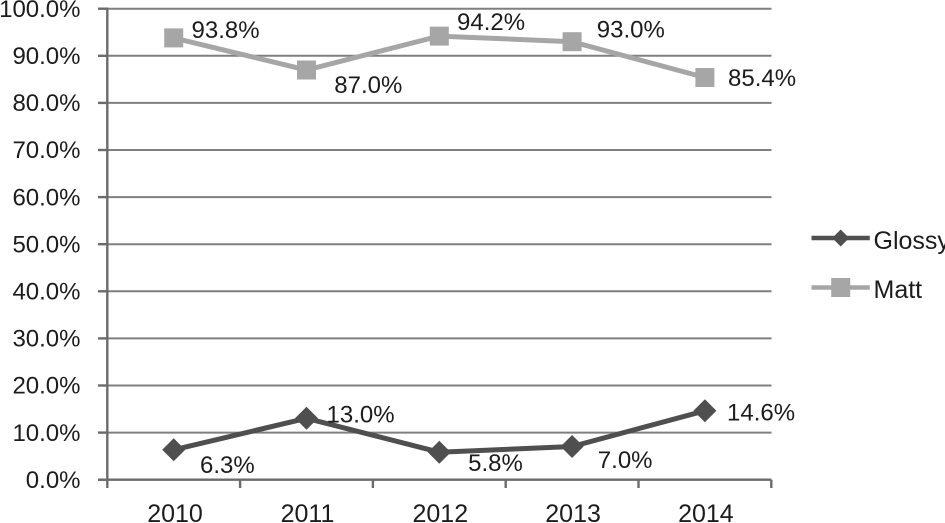 This screenshot has height=523, width=945. I want to click on svg-text: Glossy, so click(909, 241).